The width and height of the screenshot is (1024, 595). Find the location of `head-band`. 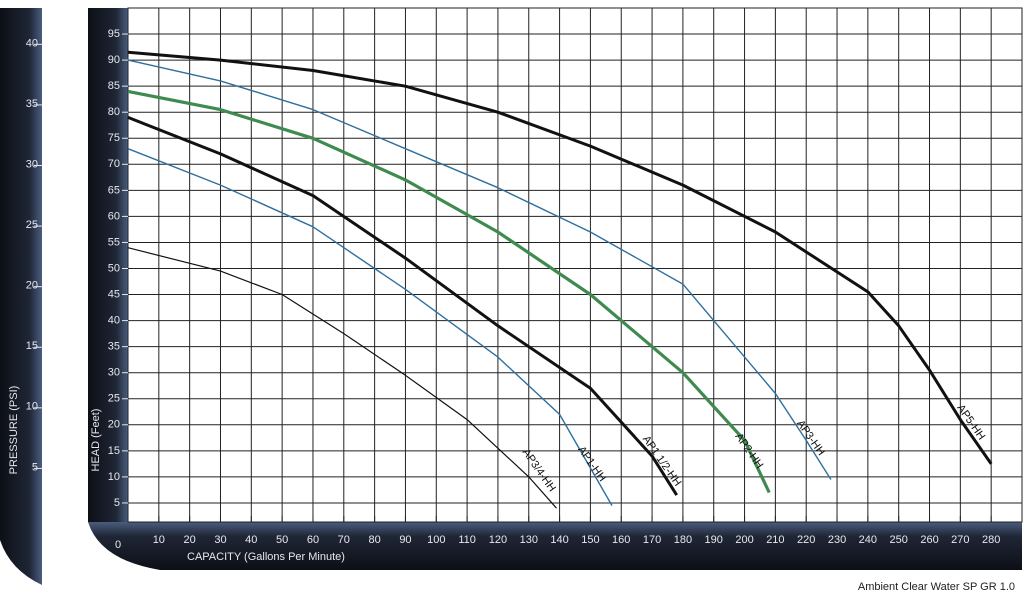

head-band is located at coordinates (108, 265).